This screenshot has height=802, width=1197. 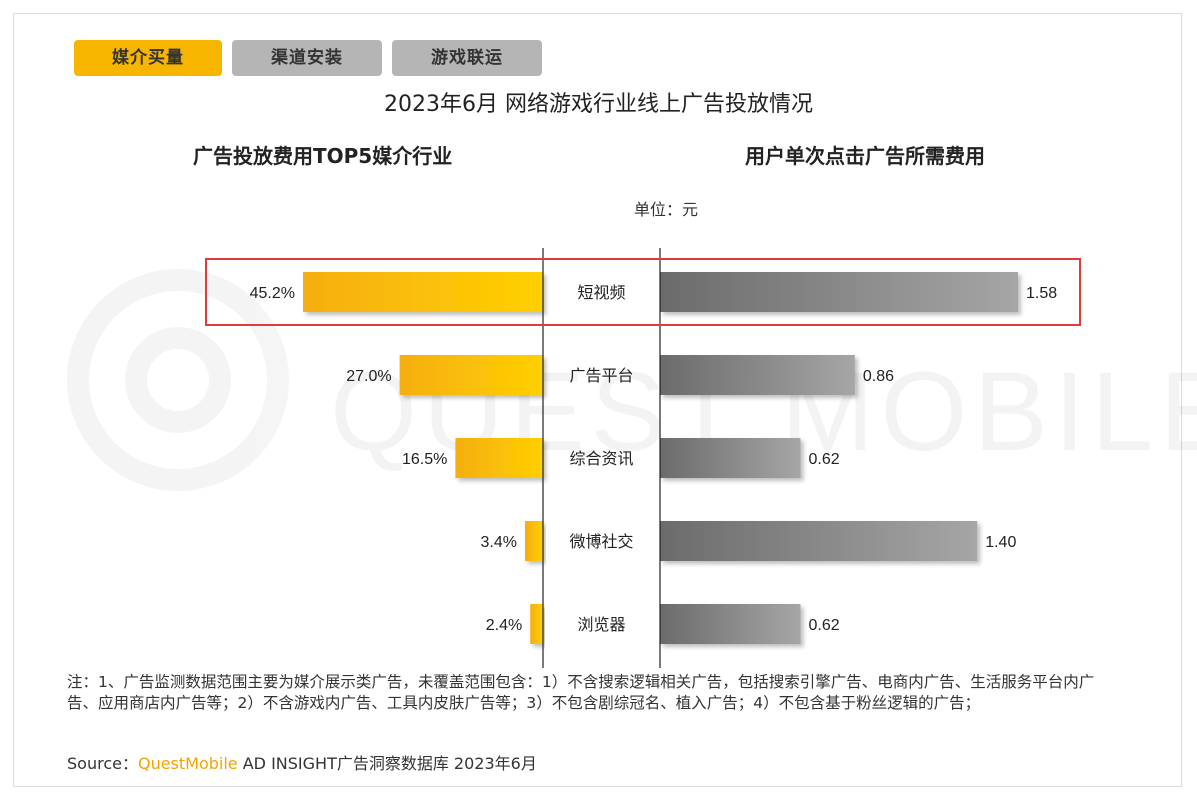 I want to click on watermark-ring-inner, so click(x=178, y=380).